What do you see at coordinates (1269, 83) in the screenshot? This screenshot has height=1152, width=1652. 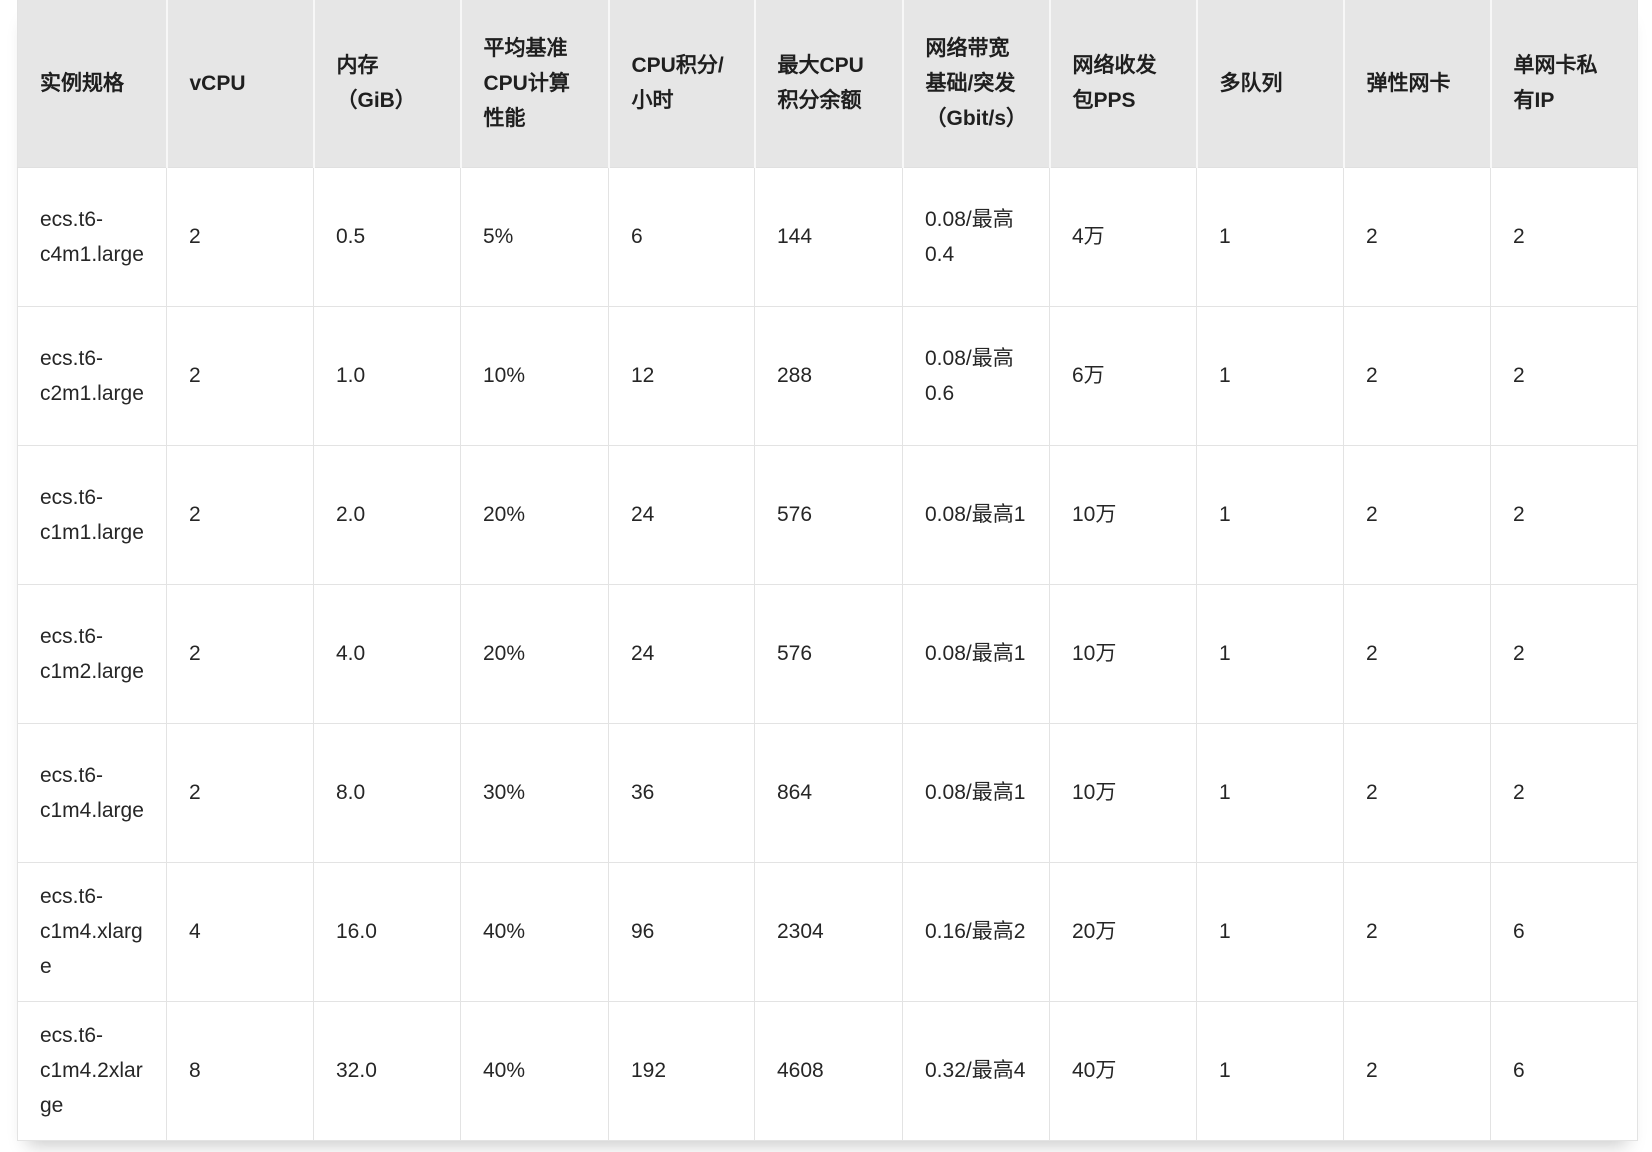 I see `column-header-queues: 多队列` at bounding box center [1269, 83].